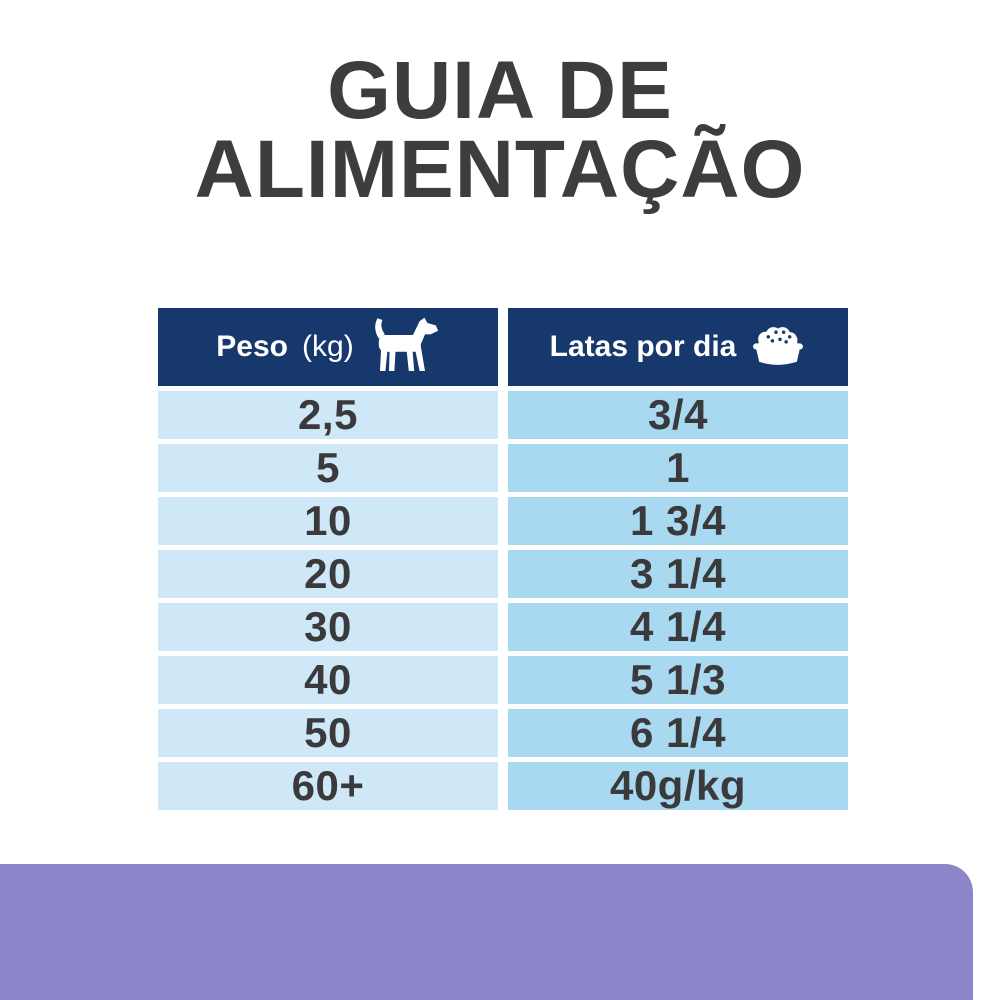 The height and width of the screenshot is (1000, 1000). Describe the element at coordinates (643, 346) in the screenshot. I see `cans-header-label: Latas por dia` at that location.